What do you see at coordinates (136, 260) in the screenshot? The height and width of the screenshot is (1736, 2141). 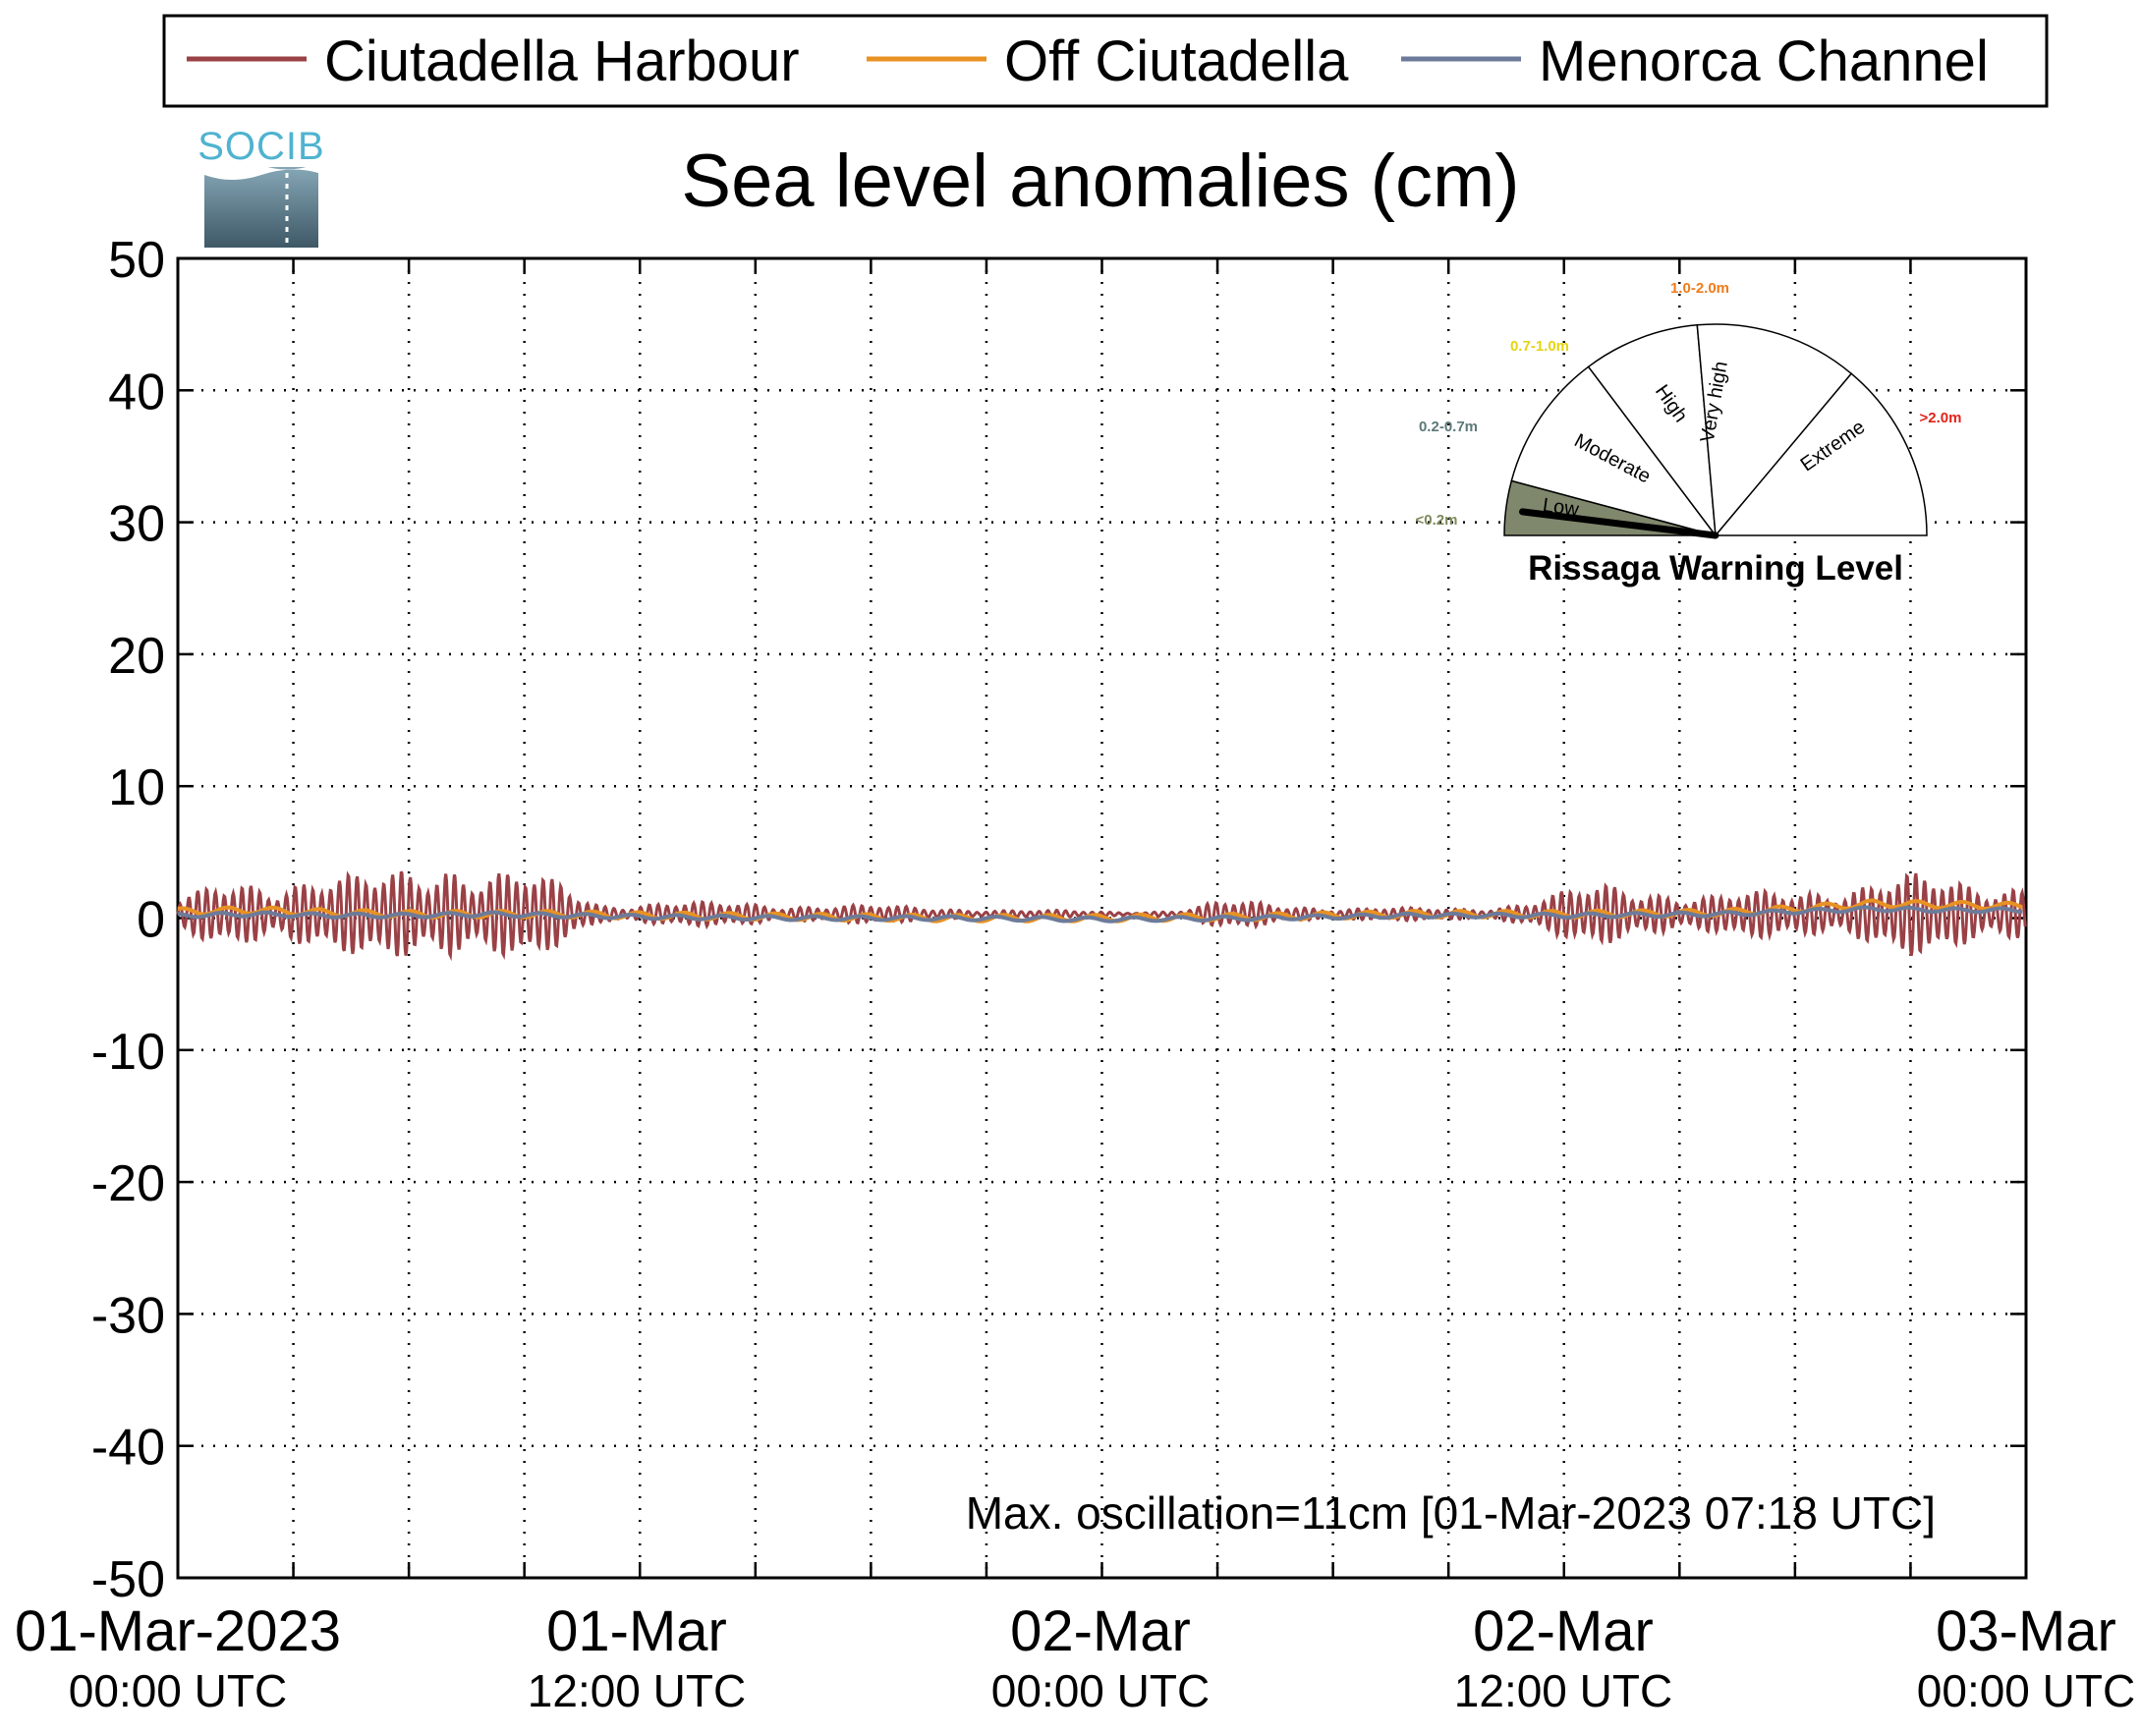 I see `y-tick-label: 50` at bounding box center [136, 260].